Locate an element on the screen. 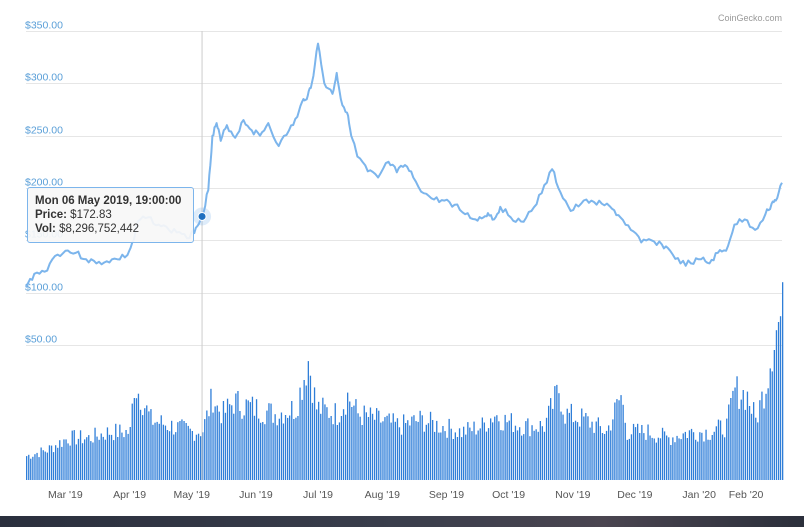 The height and width of the screenshot is (527, 804). footer-band is located at coordinates (402, 521).